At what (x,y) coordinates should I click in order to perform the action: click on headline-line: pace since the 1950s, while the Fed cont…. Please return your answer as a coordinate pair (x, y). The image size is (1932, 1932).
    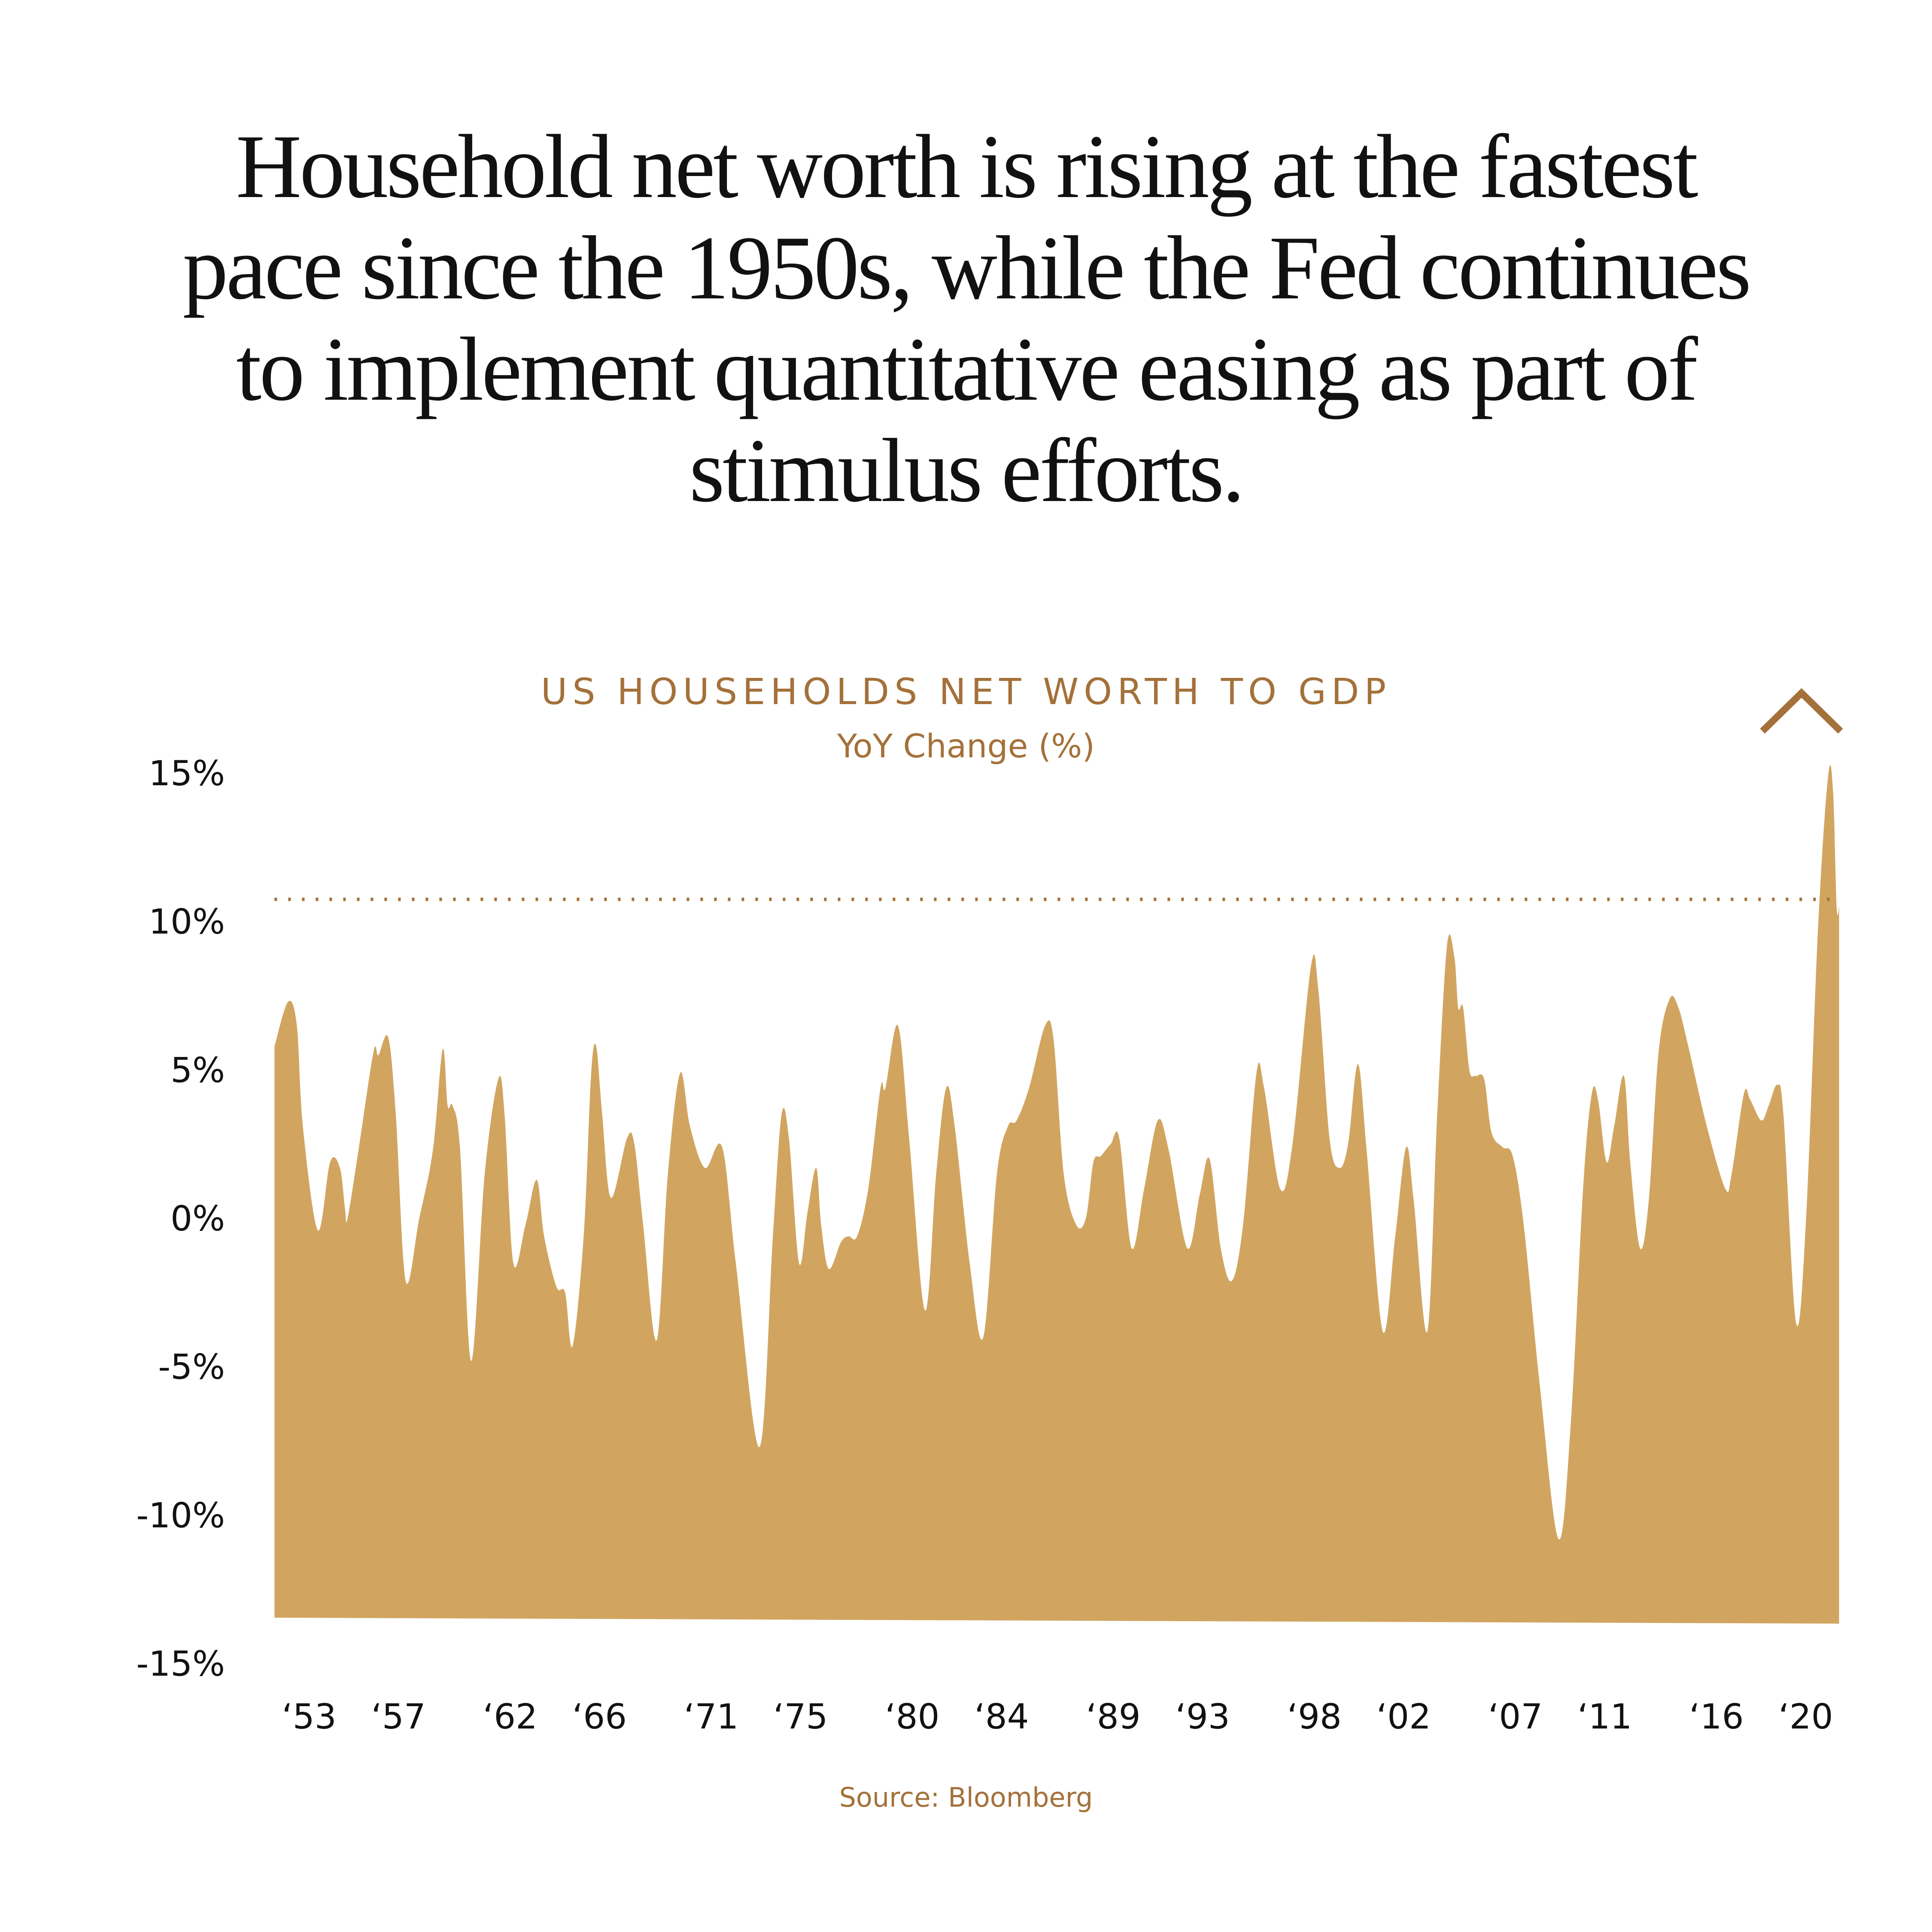
    Looking at the image, I should click on (967, 268).